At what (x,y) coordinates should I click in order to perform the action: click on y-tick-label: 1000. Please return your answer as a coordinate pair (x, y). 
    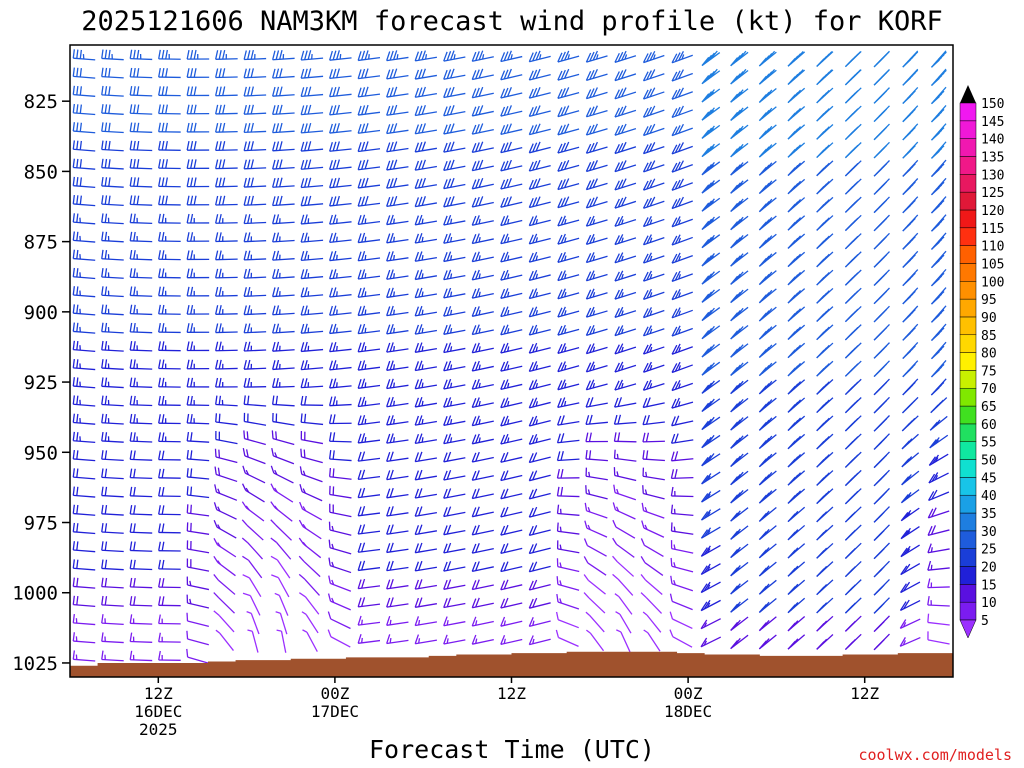
    Looking at the image, I should click on (35, 594).